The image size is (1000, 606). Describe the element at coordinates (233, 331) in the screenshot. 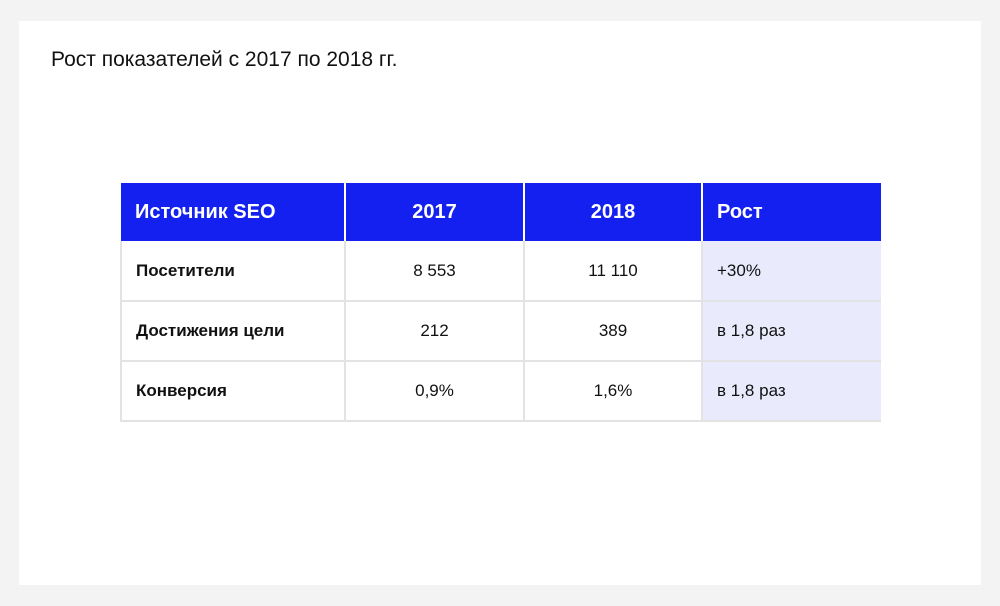

I see `row-label: Достижения цели` at that location.